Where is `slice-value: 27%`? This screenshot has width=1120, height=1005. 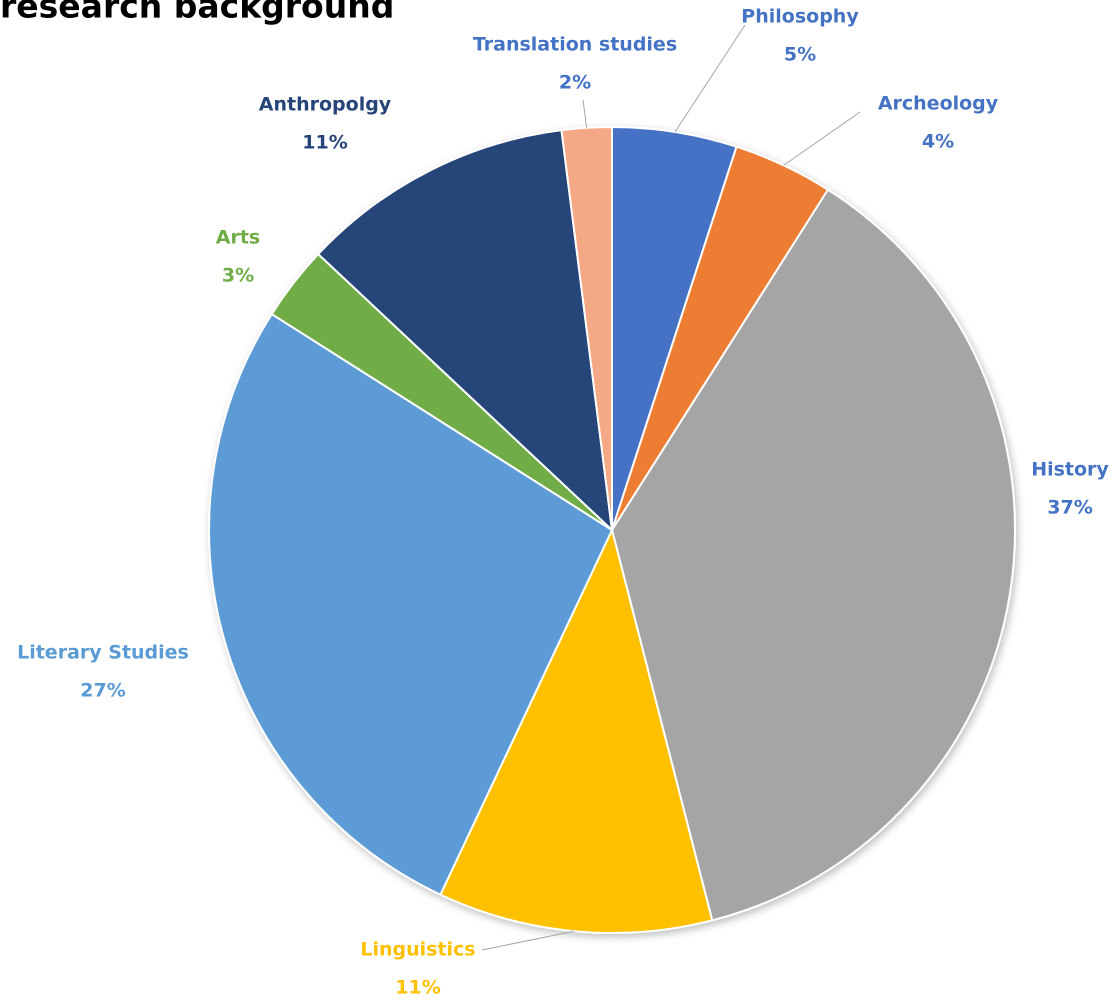
slice-value: 27% is located at coordinates (102, 691).